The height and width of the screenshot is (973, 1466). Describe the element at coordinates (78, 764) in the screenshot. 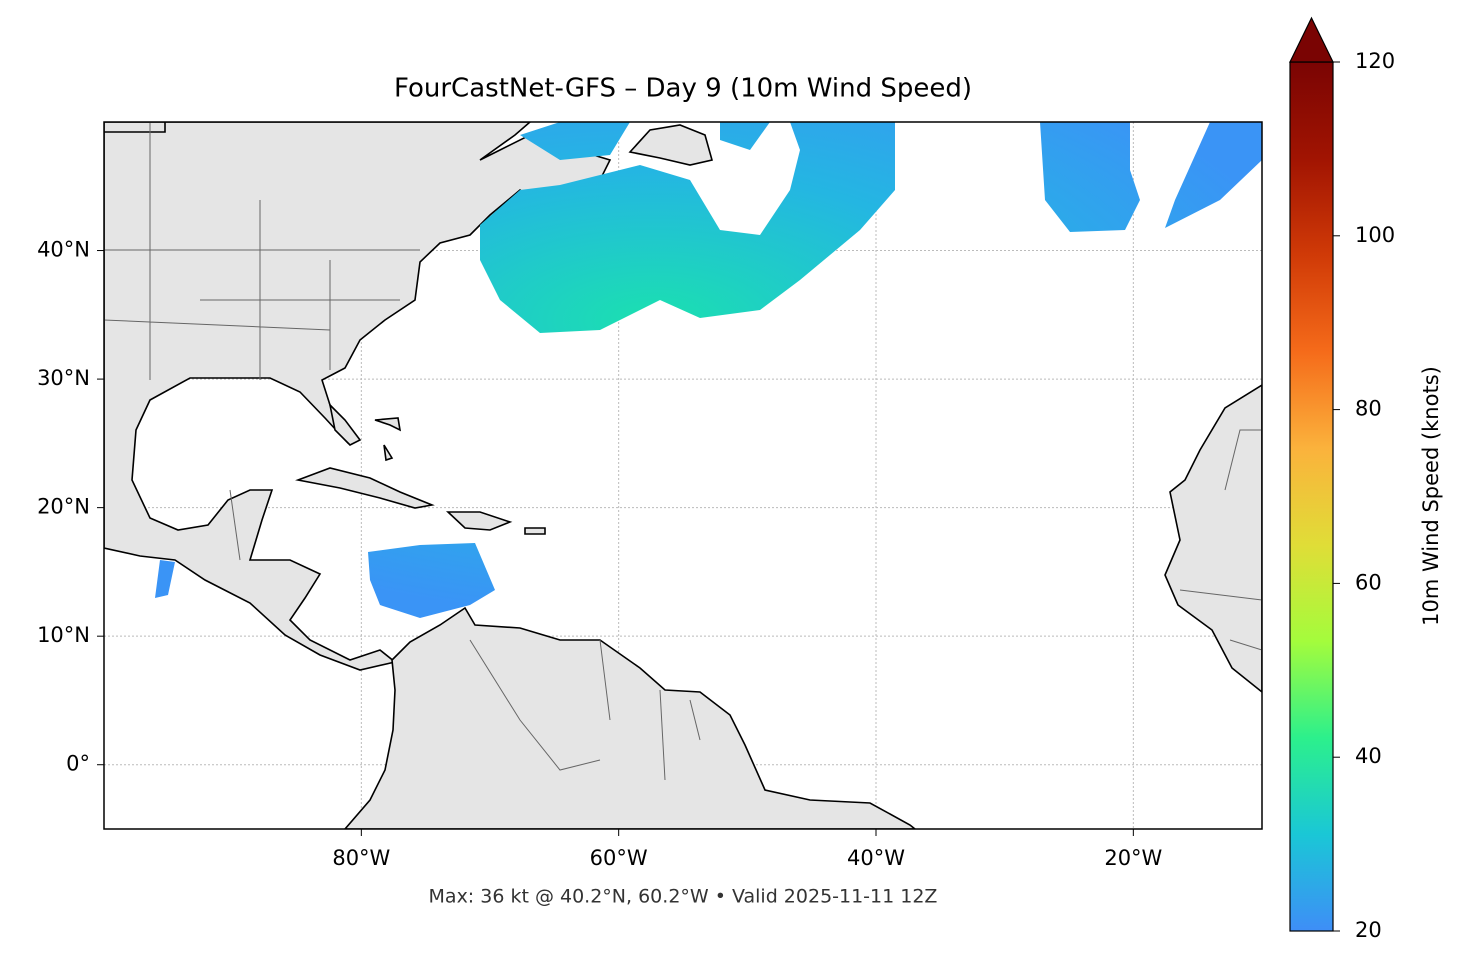

I see `y-tick-label: 0°` at that location.